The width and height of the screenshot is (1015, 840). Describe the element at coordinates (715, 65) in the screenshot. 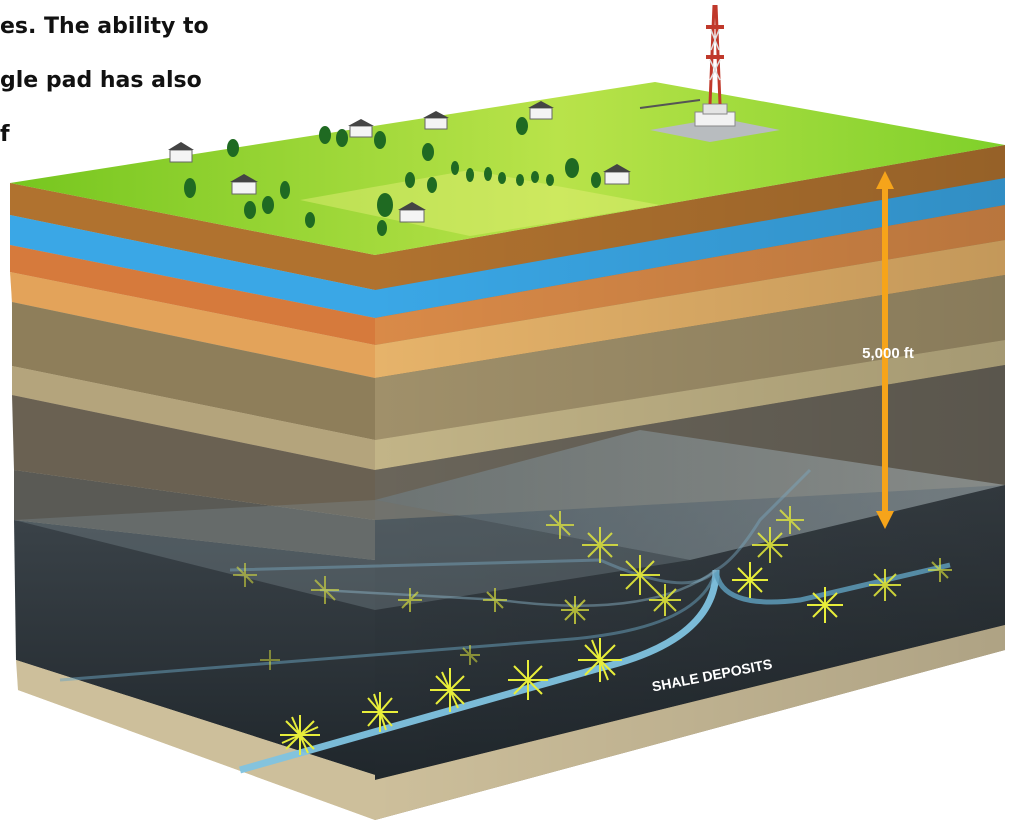

I see `drilling-rig-icon` at that location.